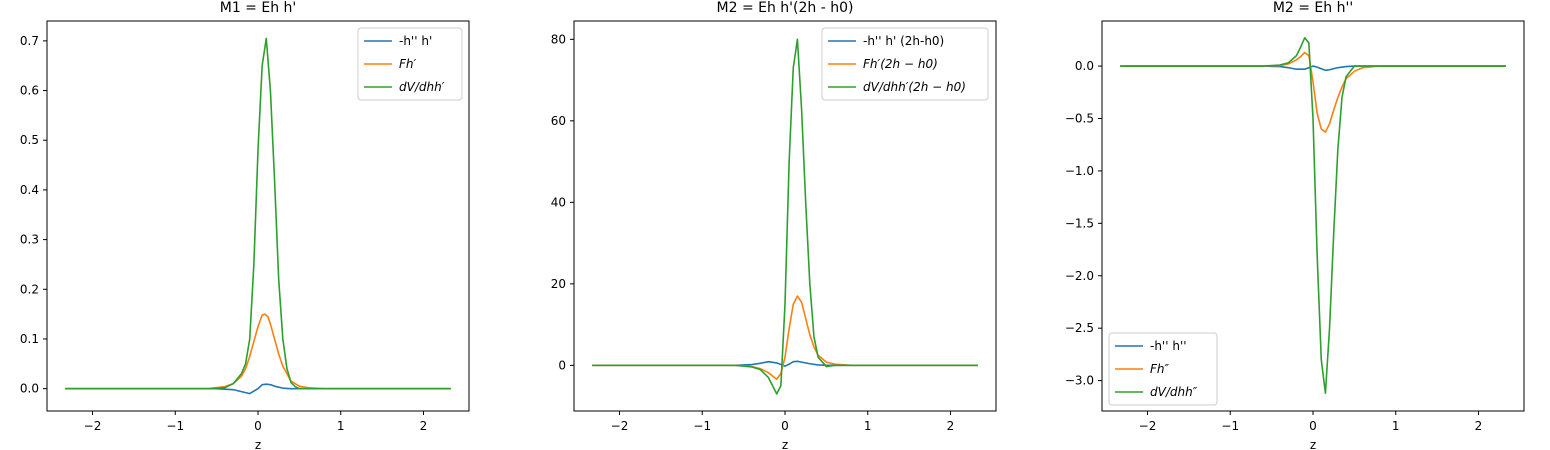  Describe the element at coordinates (558, 121) in the screenshot. I see `y-tick-label: 60` at that location.